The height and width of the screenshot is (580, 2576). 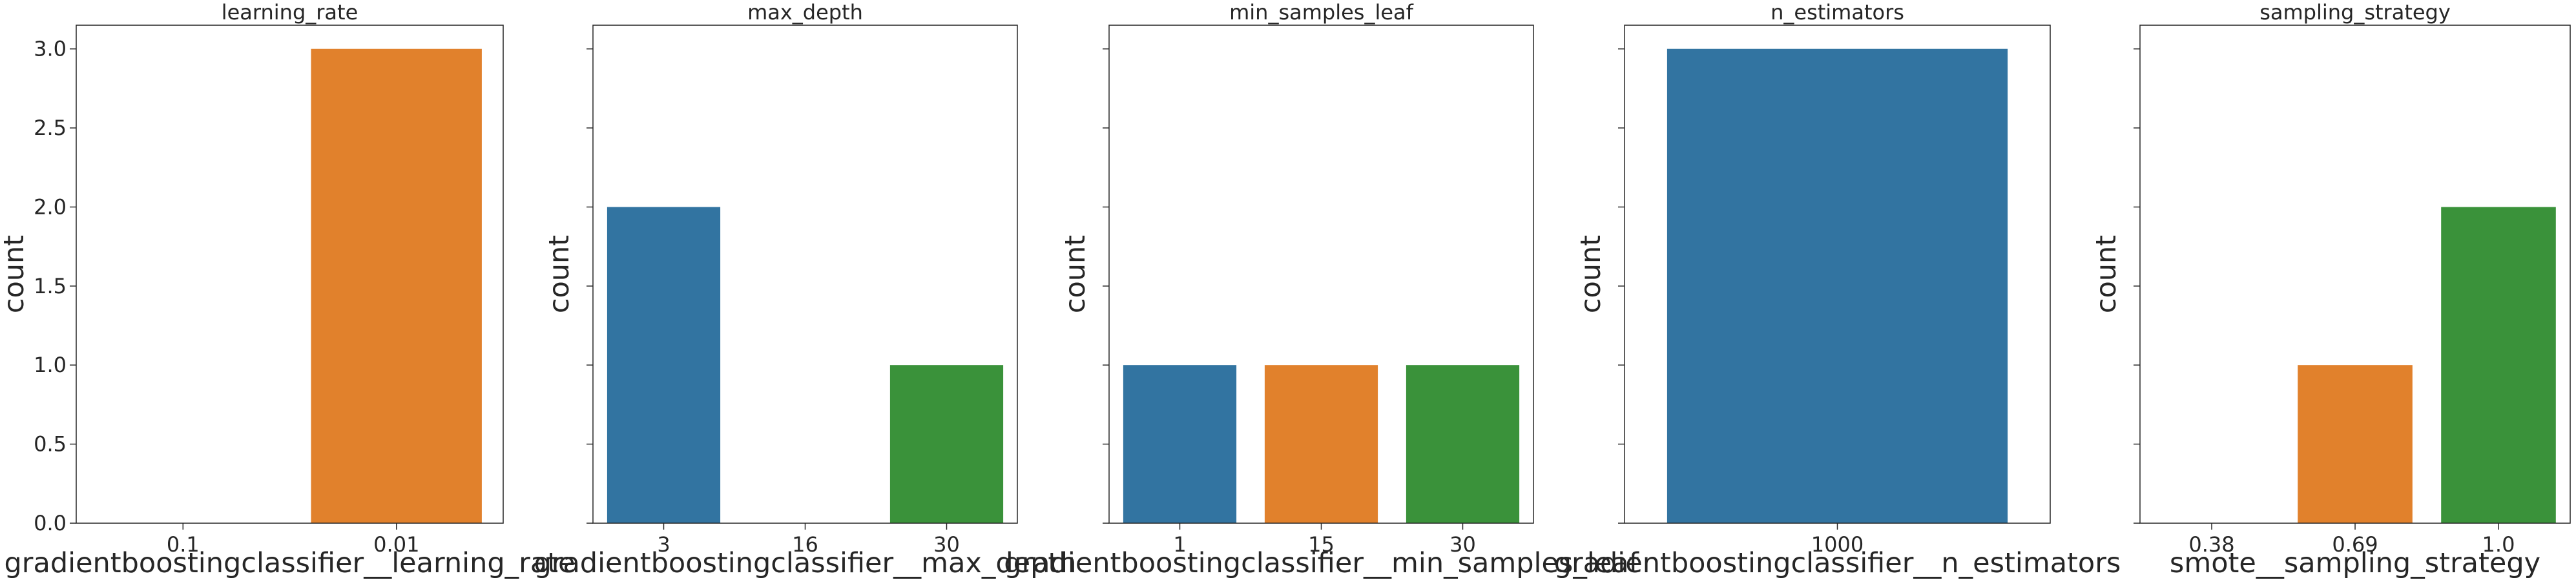 What do you see at coordinates (396, 285) in the screenshot?
I see `bar-0.01` at bounding box center [396, 285].